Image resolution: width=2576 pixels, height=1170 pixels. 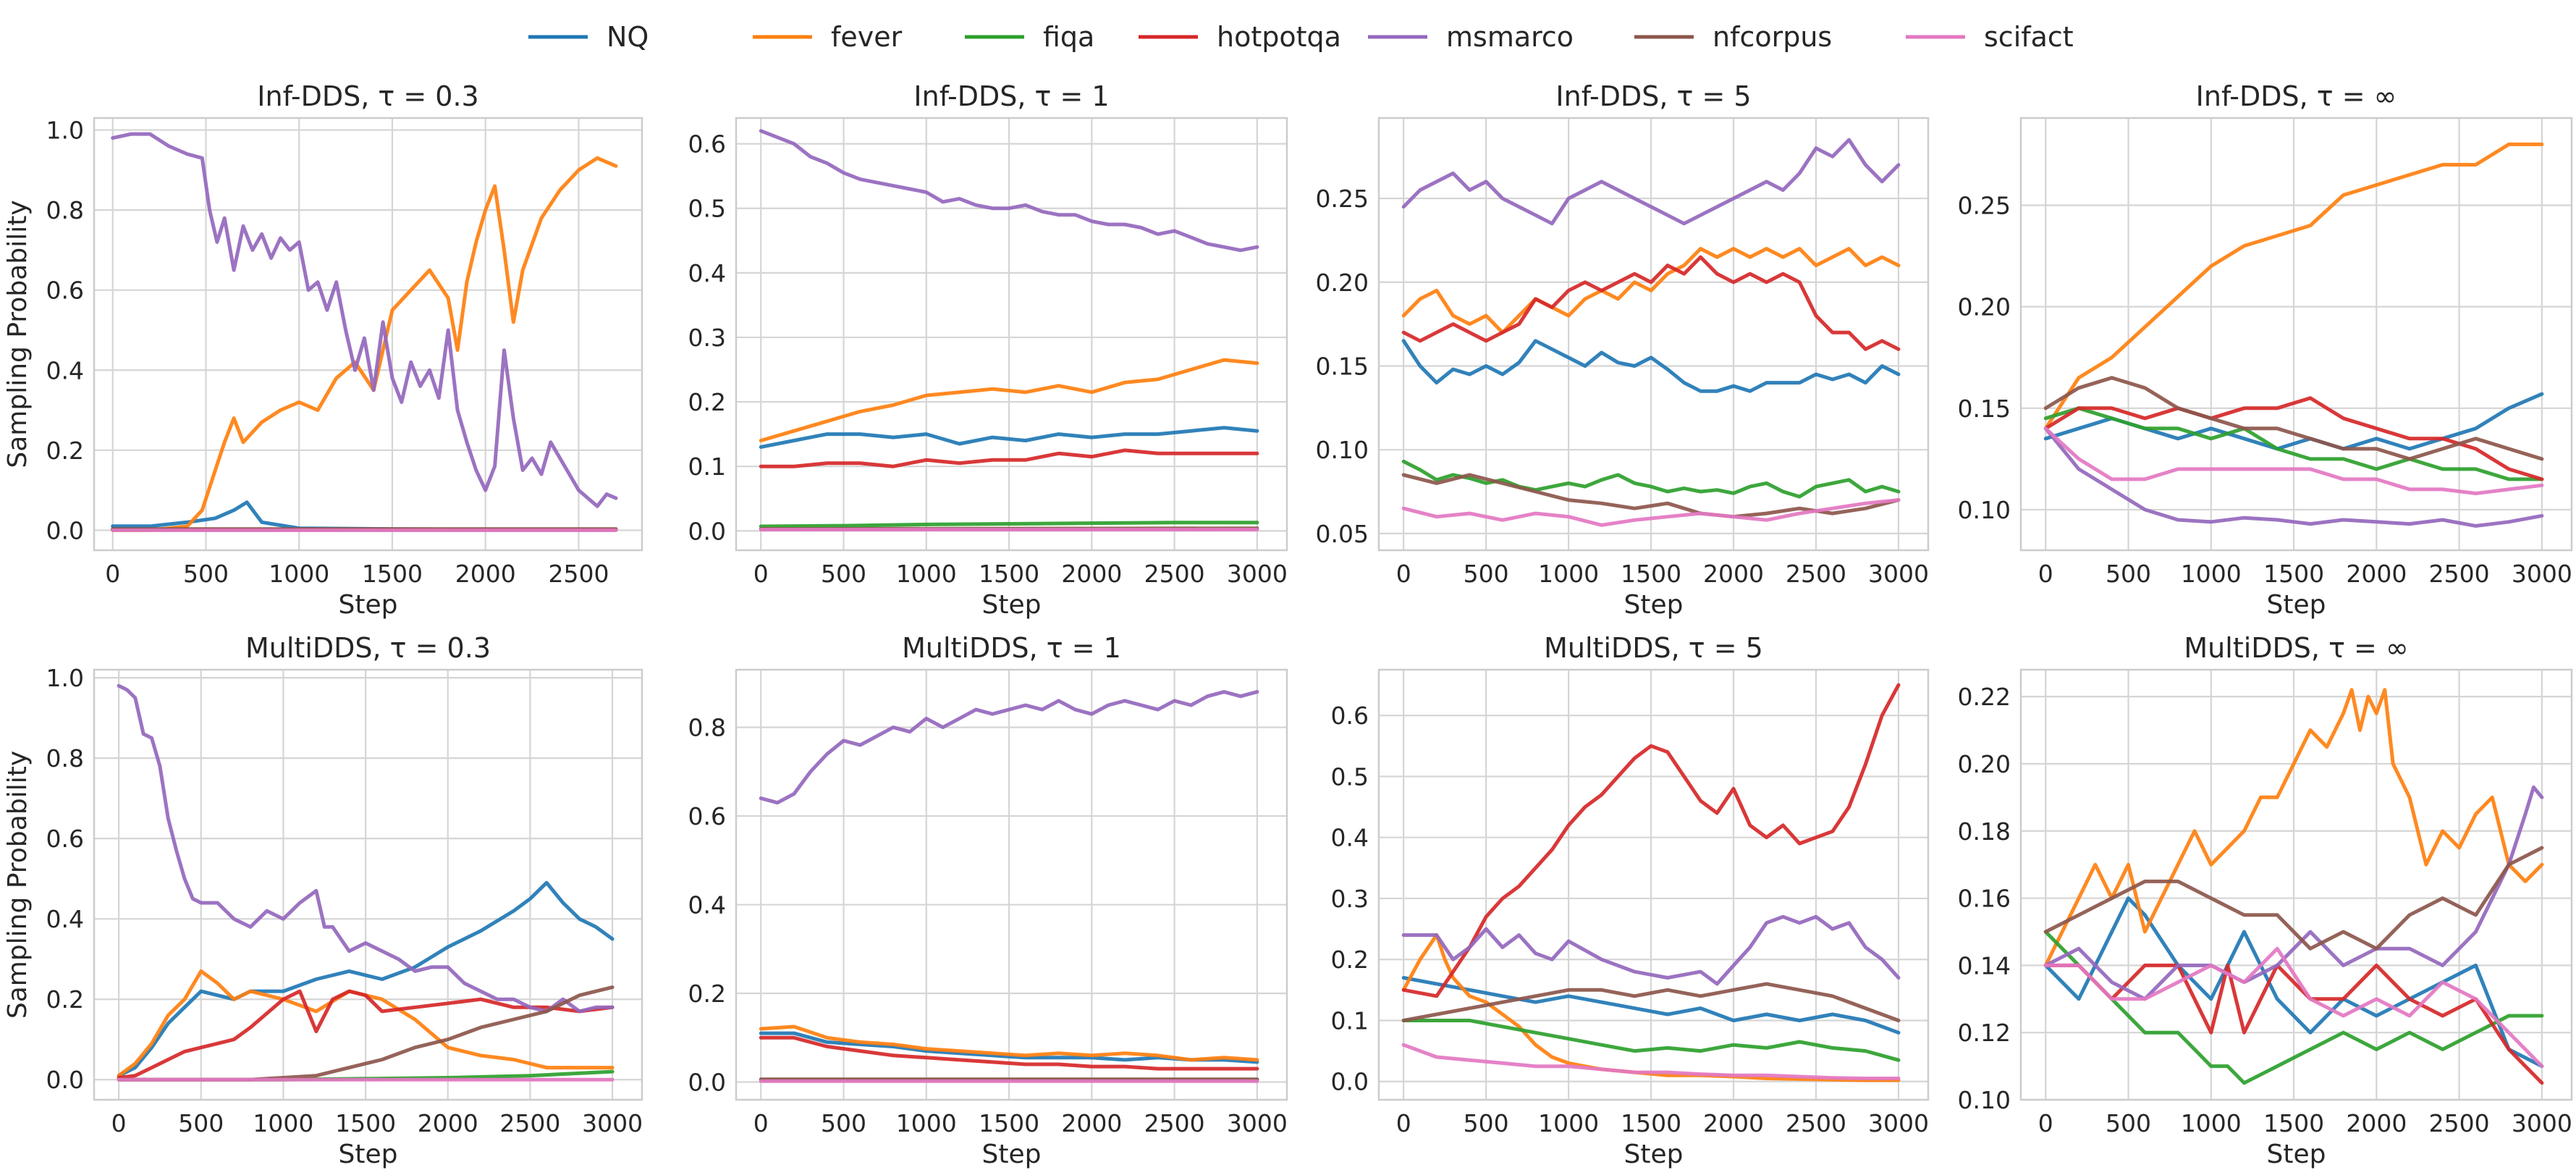 What do you see at coordinates (2029, 37) in the screenshot?
I see `legend-label: scifact` at bounding box center [2029, 37].